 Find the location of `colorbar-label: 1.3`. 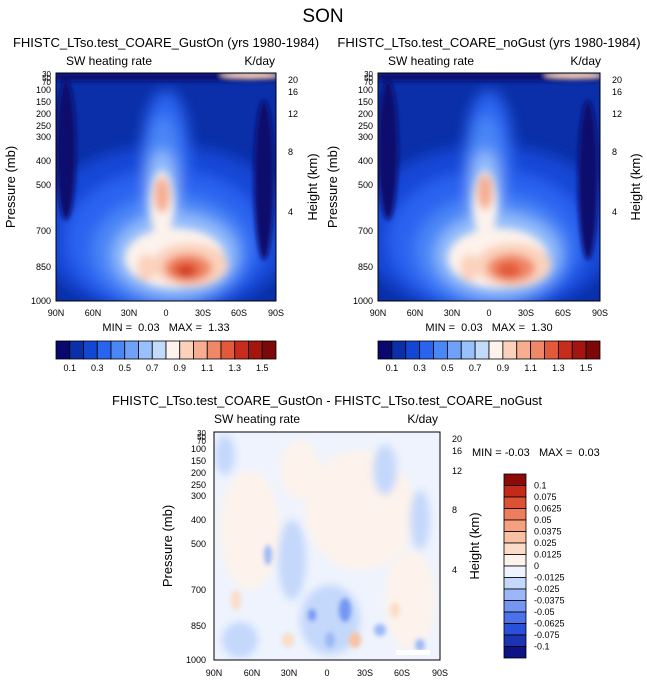

colorbar-label: 1.3 is located at coordinates (234, 368).